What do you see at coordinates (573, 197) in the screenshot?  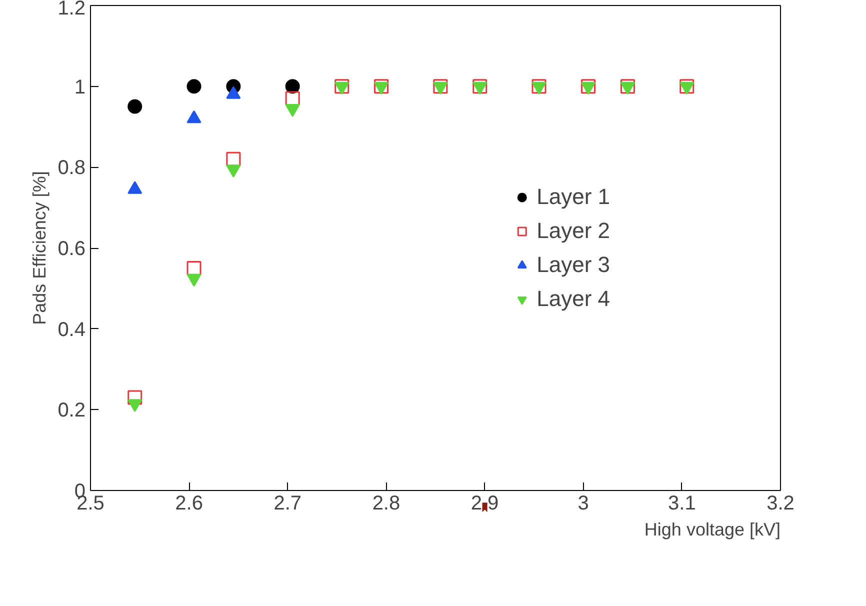 I see `legend-label: Layer 1` at bounding box center [573, 197].